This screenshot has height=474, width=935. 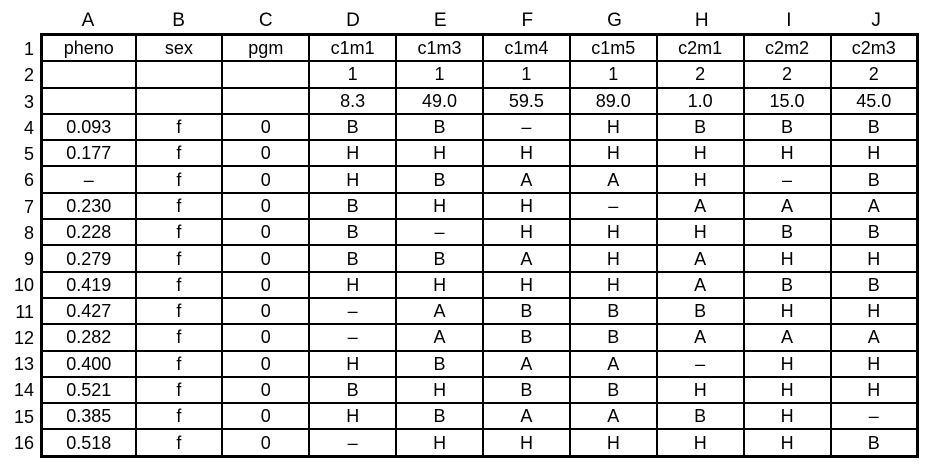 What do you see at coordinates (613, 179) in the screenshot?
I see `cell-G6: A` at bounding box center [613, 179].